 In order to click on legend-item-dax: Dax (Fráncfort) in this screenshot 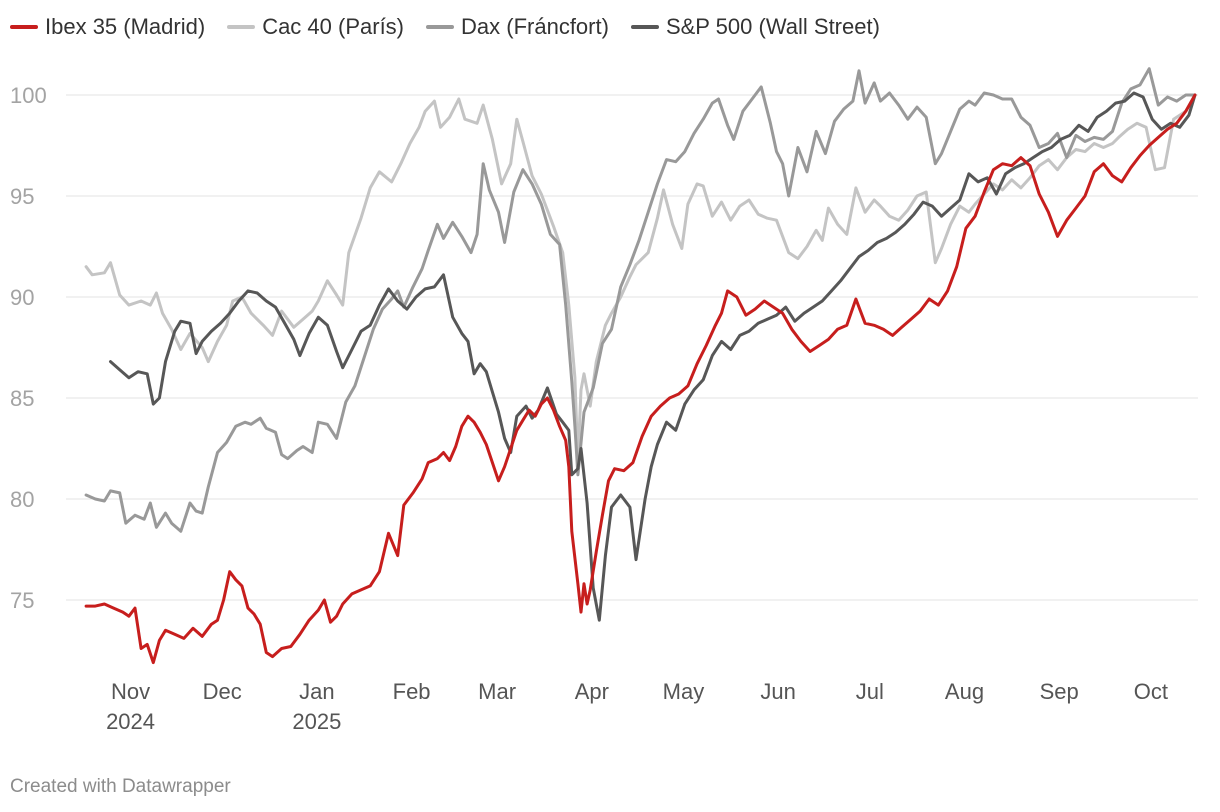, I will do `click(517, 27)`.